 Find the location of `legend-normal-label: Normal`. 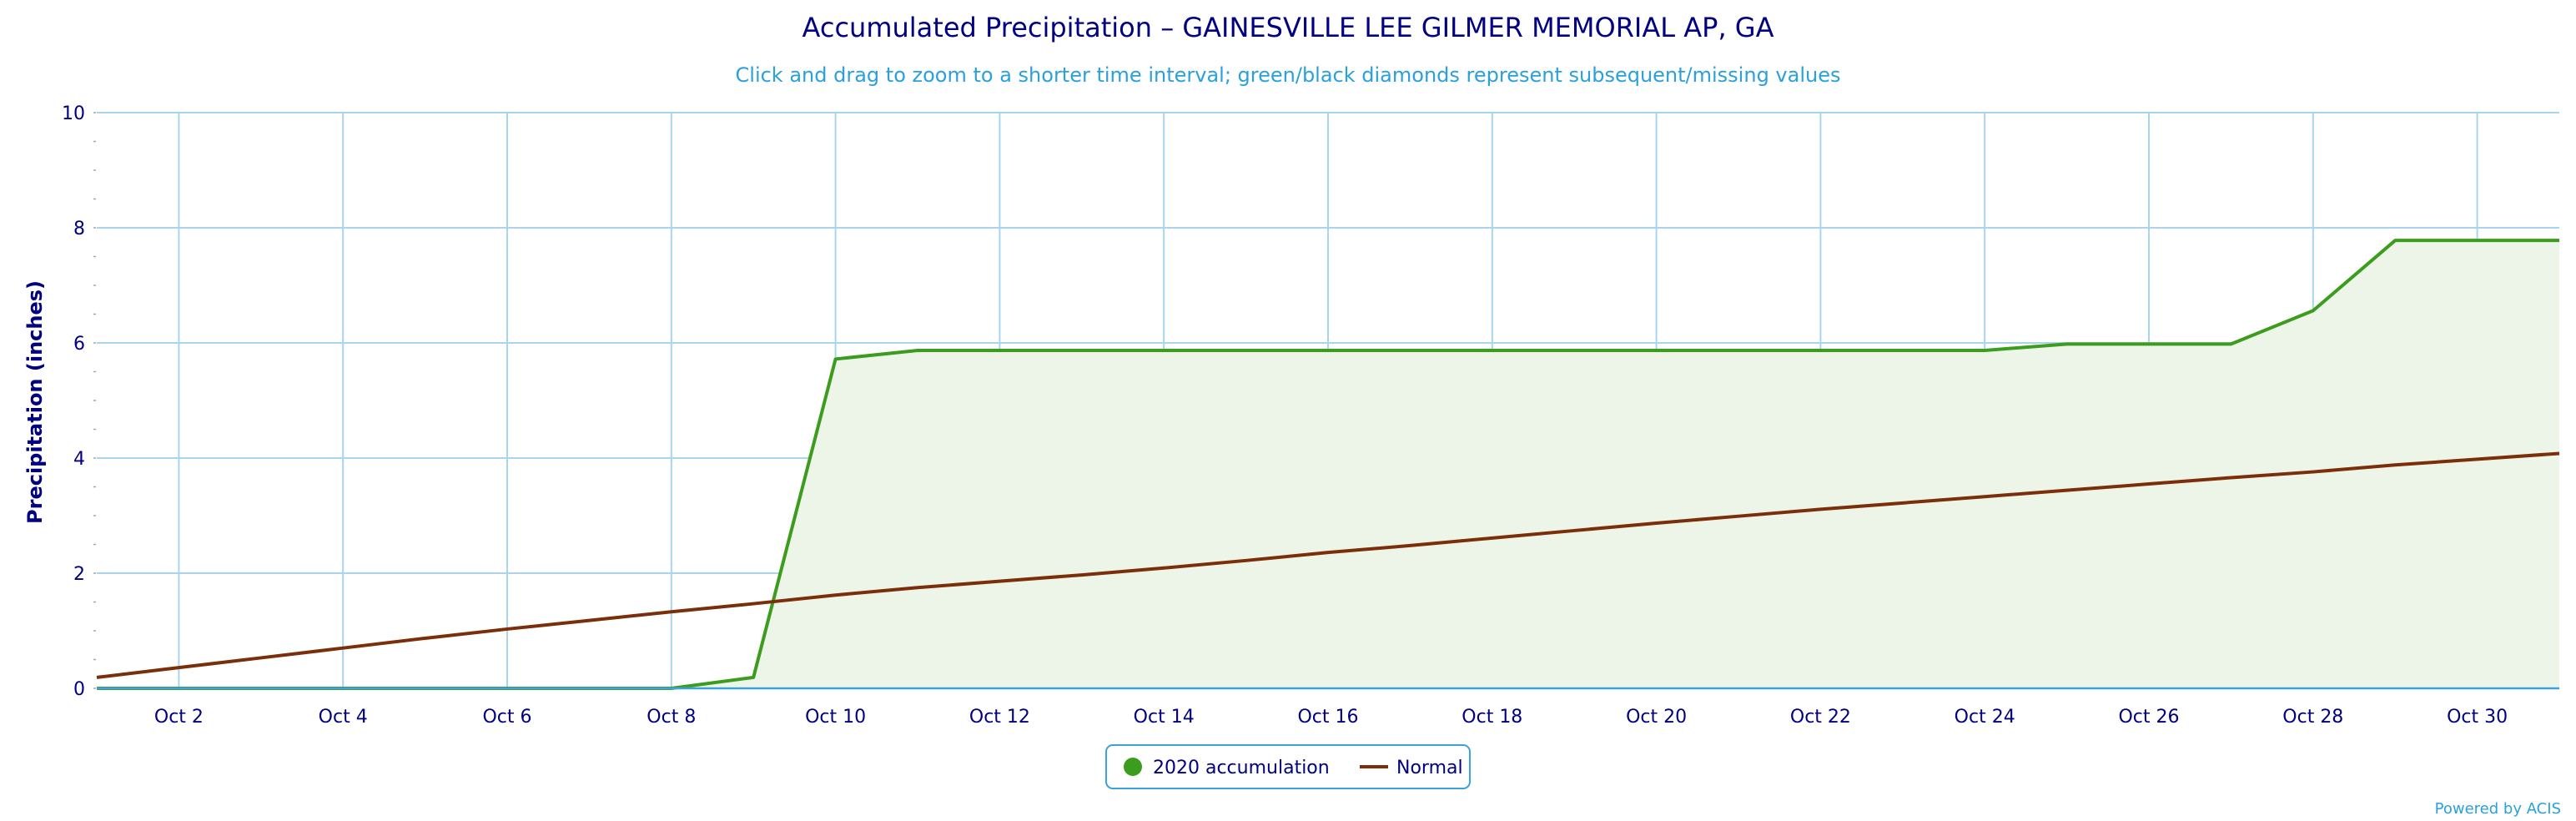

legend-normal-label: Normal is located at coordinates (1429, 768).